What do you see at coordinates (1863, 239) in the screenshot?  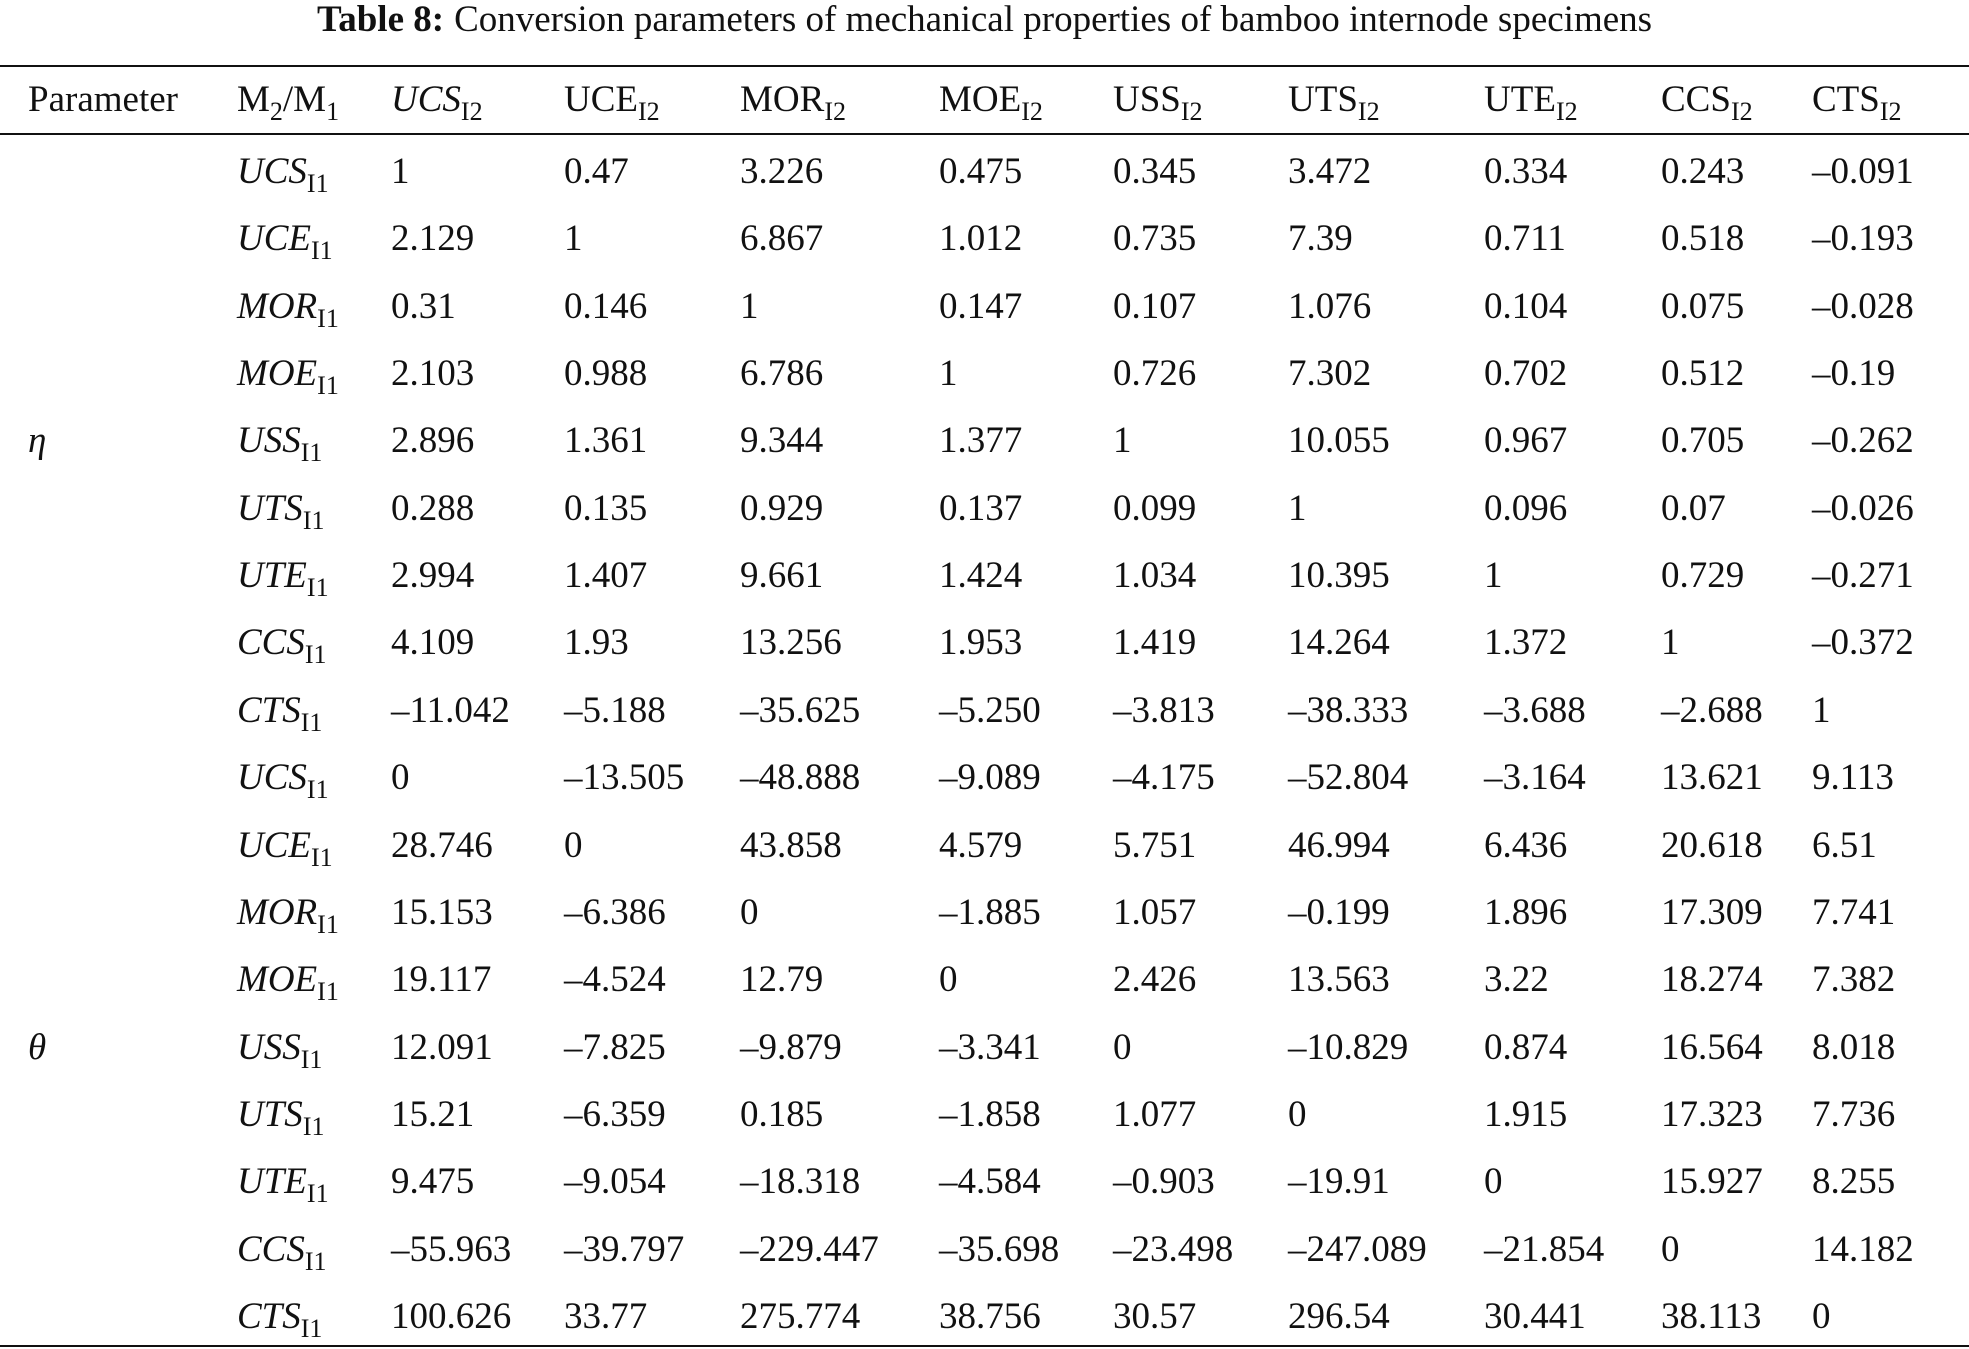 I see `table-cell: –0.193` at bounding box center [1863, 239].